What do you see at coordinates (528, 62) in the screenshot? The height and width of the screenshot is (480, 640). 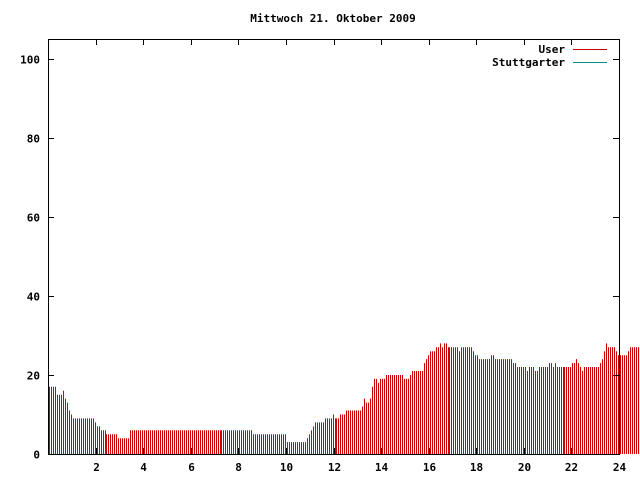 I see `legend-label: Stuttgarter` at bounding box center [528, 62].